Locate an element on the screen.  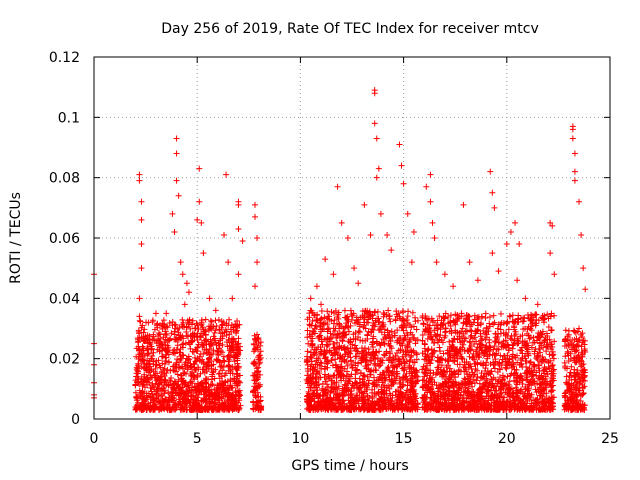
y-tick-label: 0.04 is located at coordinates (64, 299).